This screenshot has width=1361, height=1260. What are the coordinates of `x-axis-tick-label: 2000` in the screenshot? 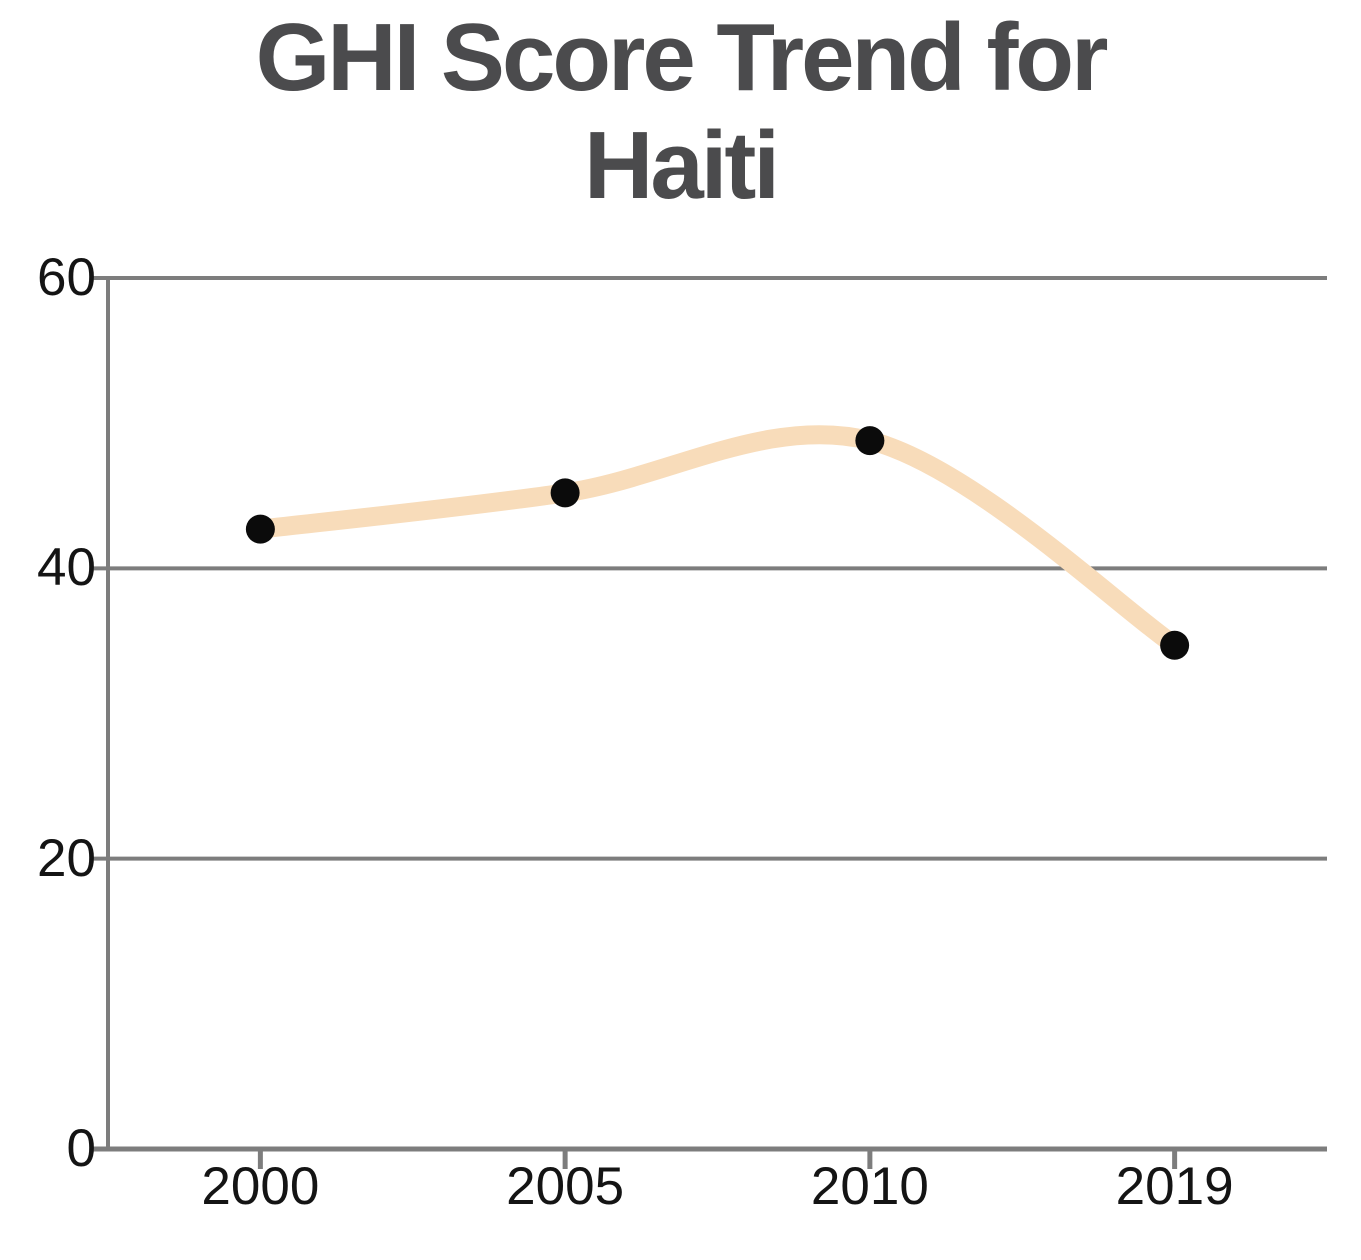 It's located at (260, 1186).